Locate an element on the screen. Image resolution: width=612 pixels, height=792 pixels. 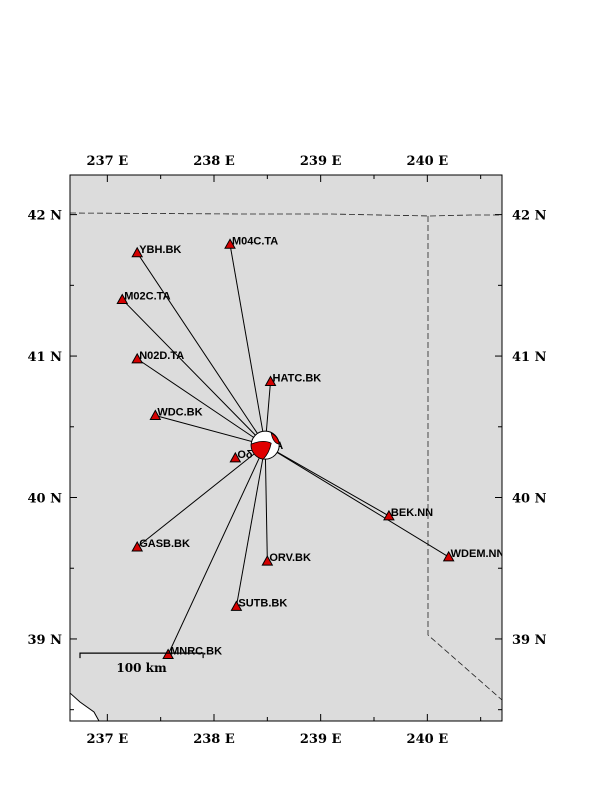
station-marker: Oδ is located at coordinates (241, 456).